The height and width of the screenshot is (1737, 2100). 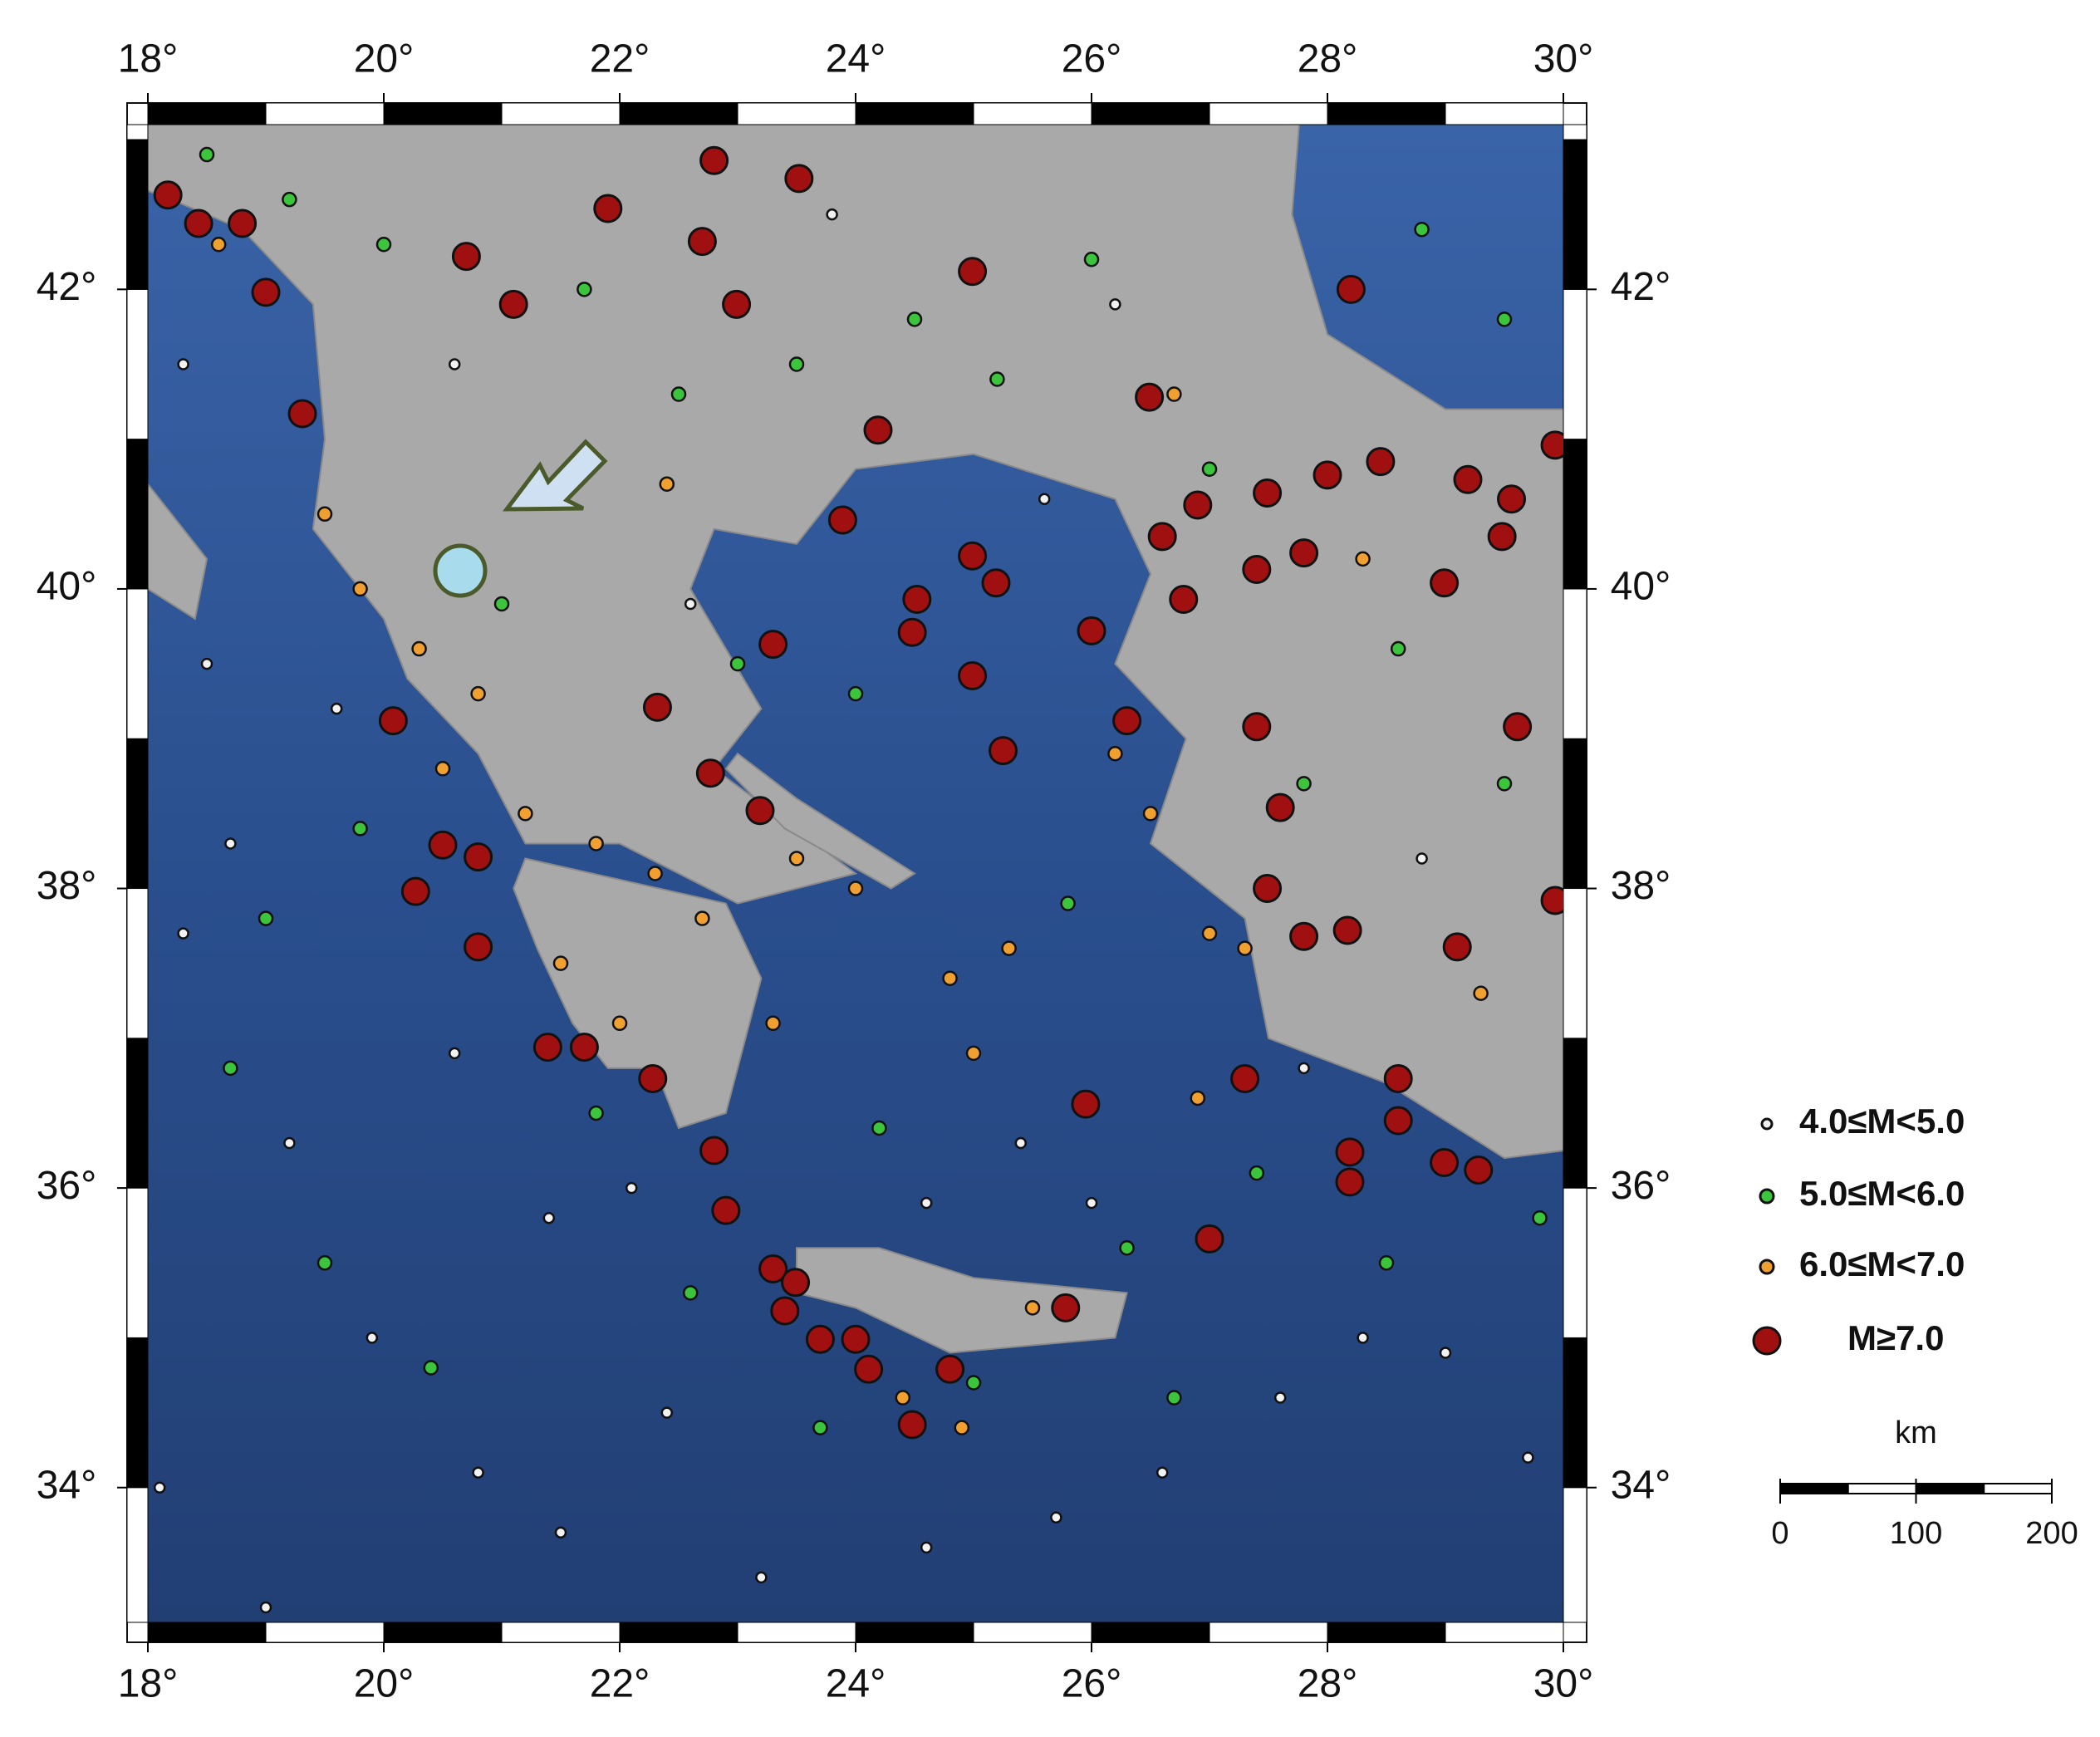 I want to click on y-tick-label: 42°, so click(x=67, y=287).